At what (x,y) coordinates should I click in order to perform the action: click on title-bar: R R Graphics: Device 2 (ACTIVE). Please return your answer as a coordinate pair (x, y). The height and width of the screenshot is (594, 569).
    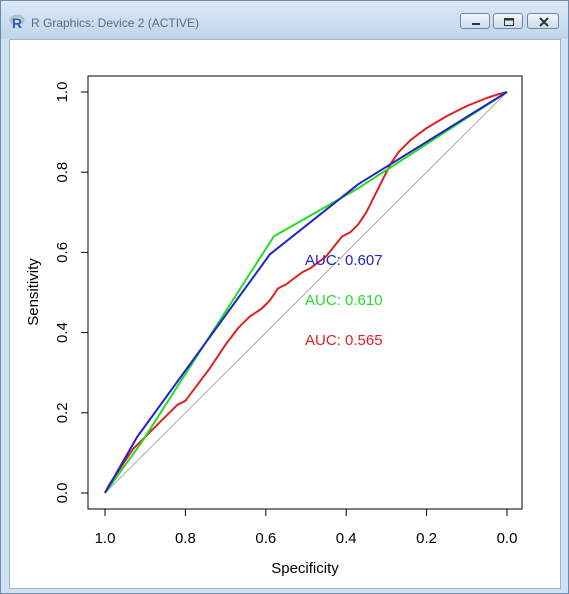
    Looking at the image, I should click on (284, 20).